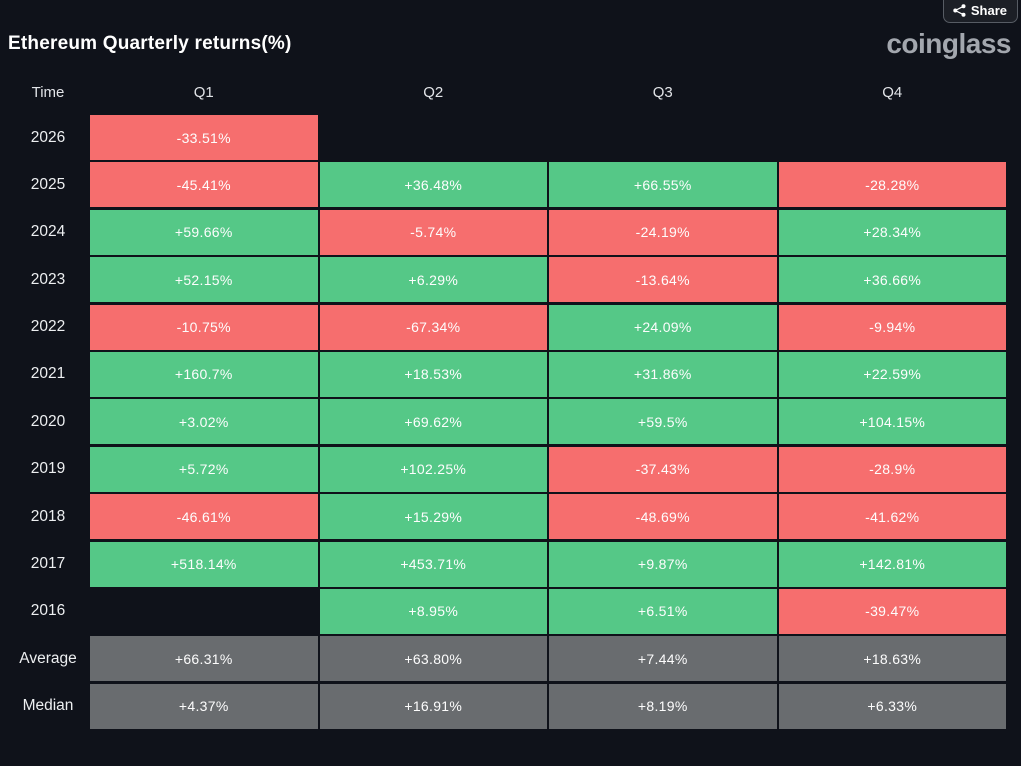  Describe the element at coordinates (892, 469) in the screenshot. I see `return-cell: -28.9%` at that location.